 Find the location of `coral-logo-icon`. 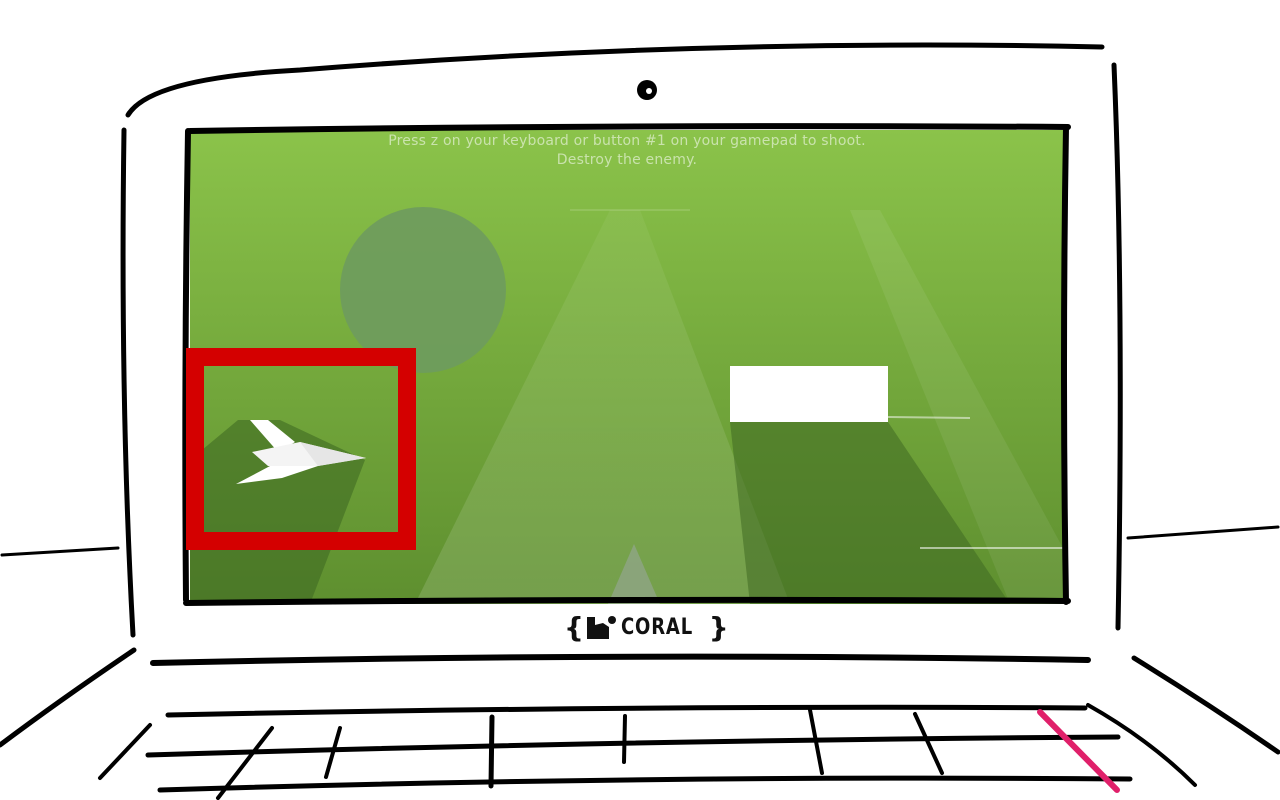

coral-logo-icon is located at coordinates (601, 628).